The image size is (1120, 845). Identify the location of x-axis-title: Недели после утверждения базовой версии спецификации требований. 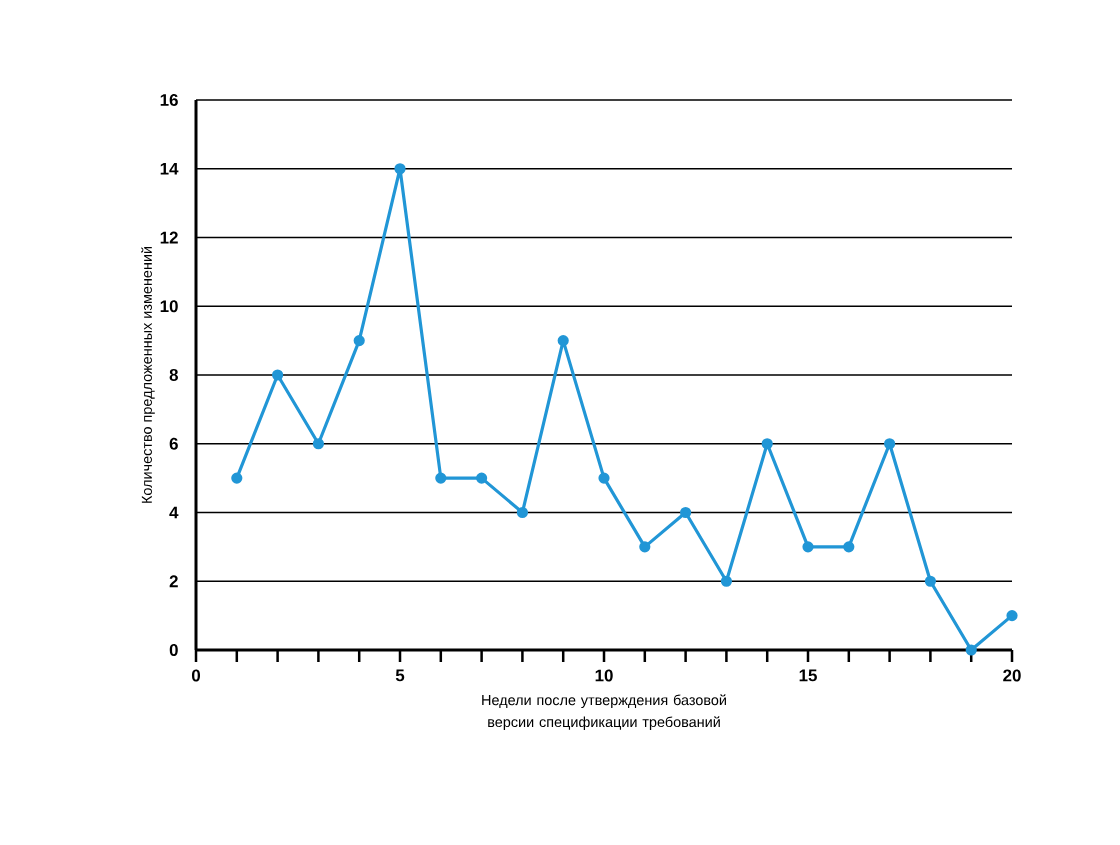
(604, 712).